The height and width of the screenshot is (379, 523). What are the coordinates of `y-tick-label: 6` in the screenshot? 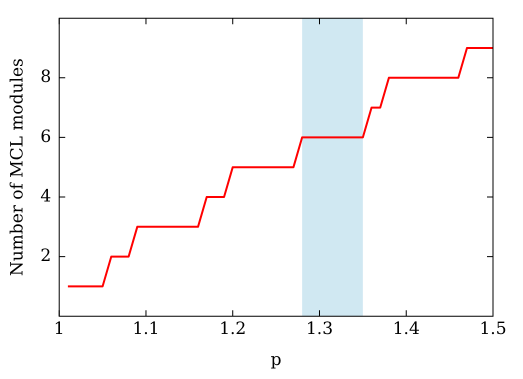 It's located at (46, 136).